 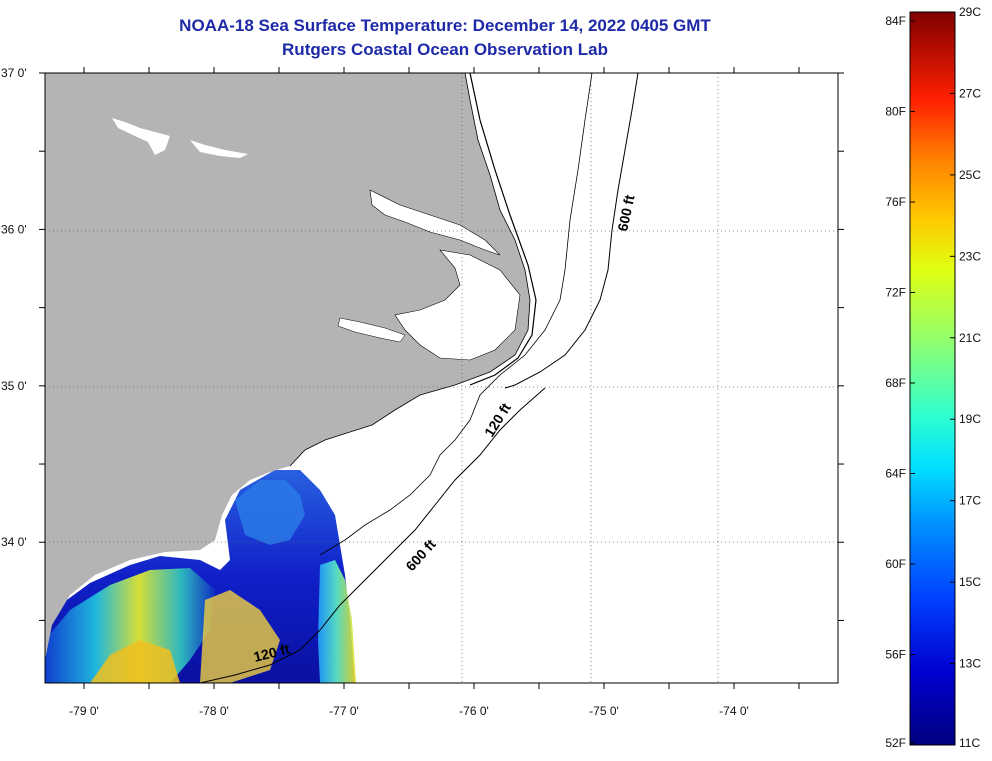 I want to click on colorbar-f-label: 60F, so click(x=895, y=564).